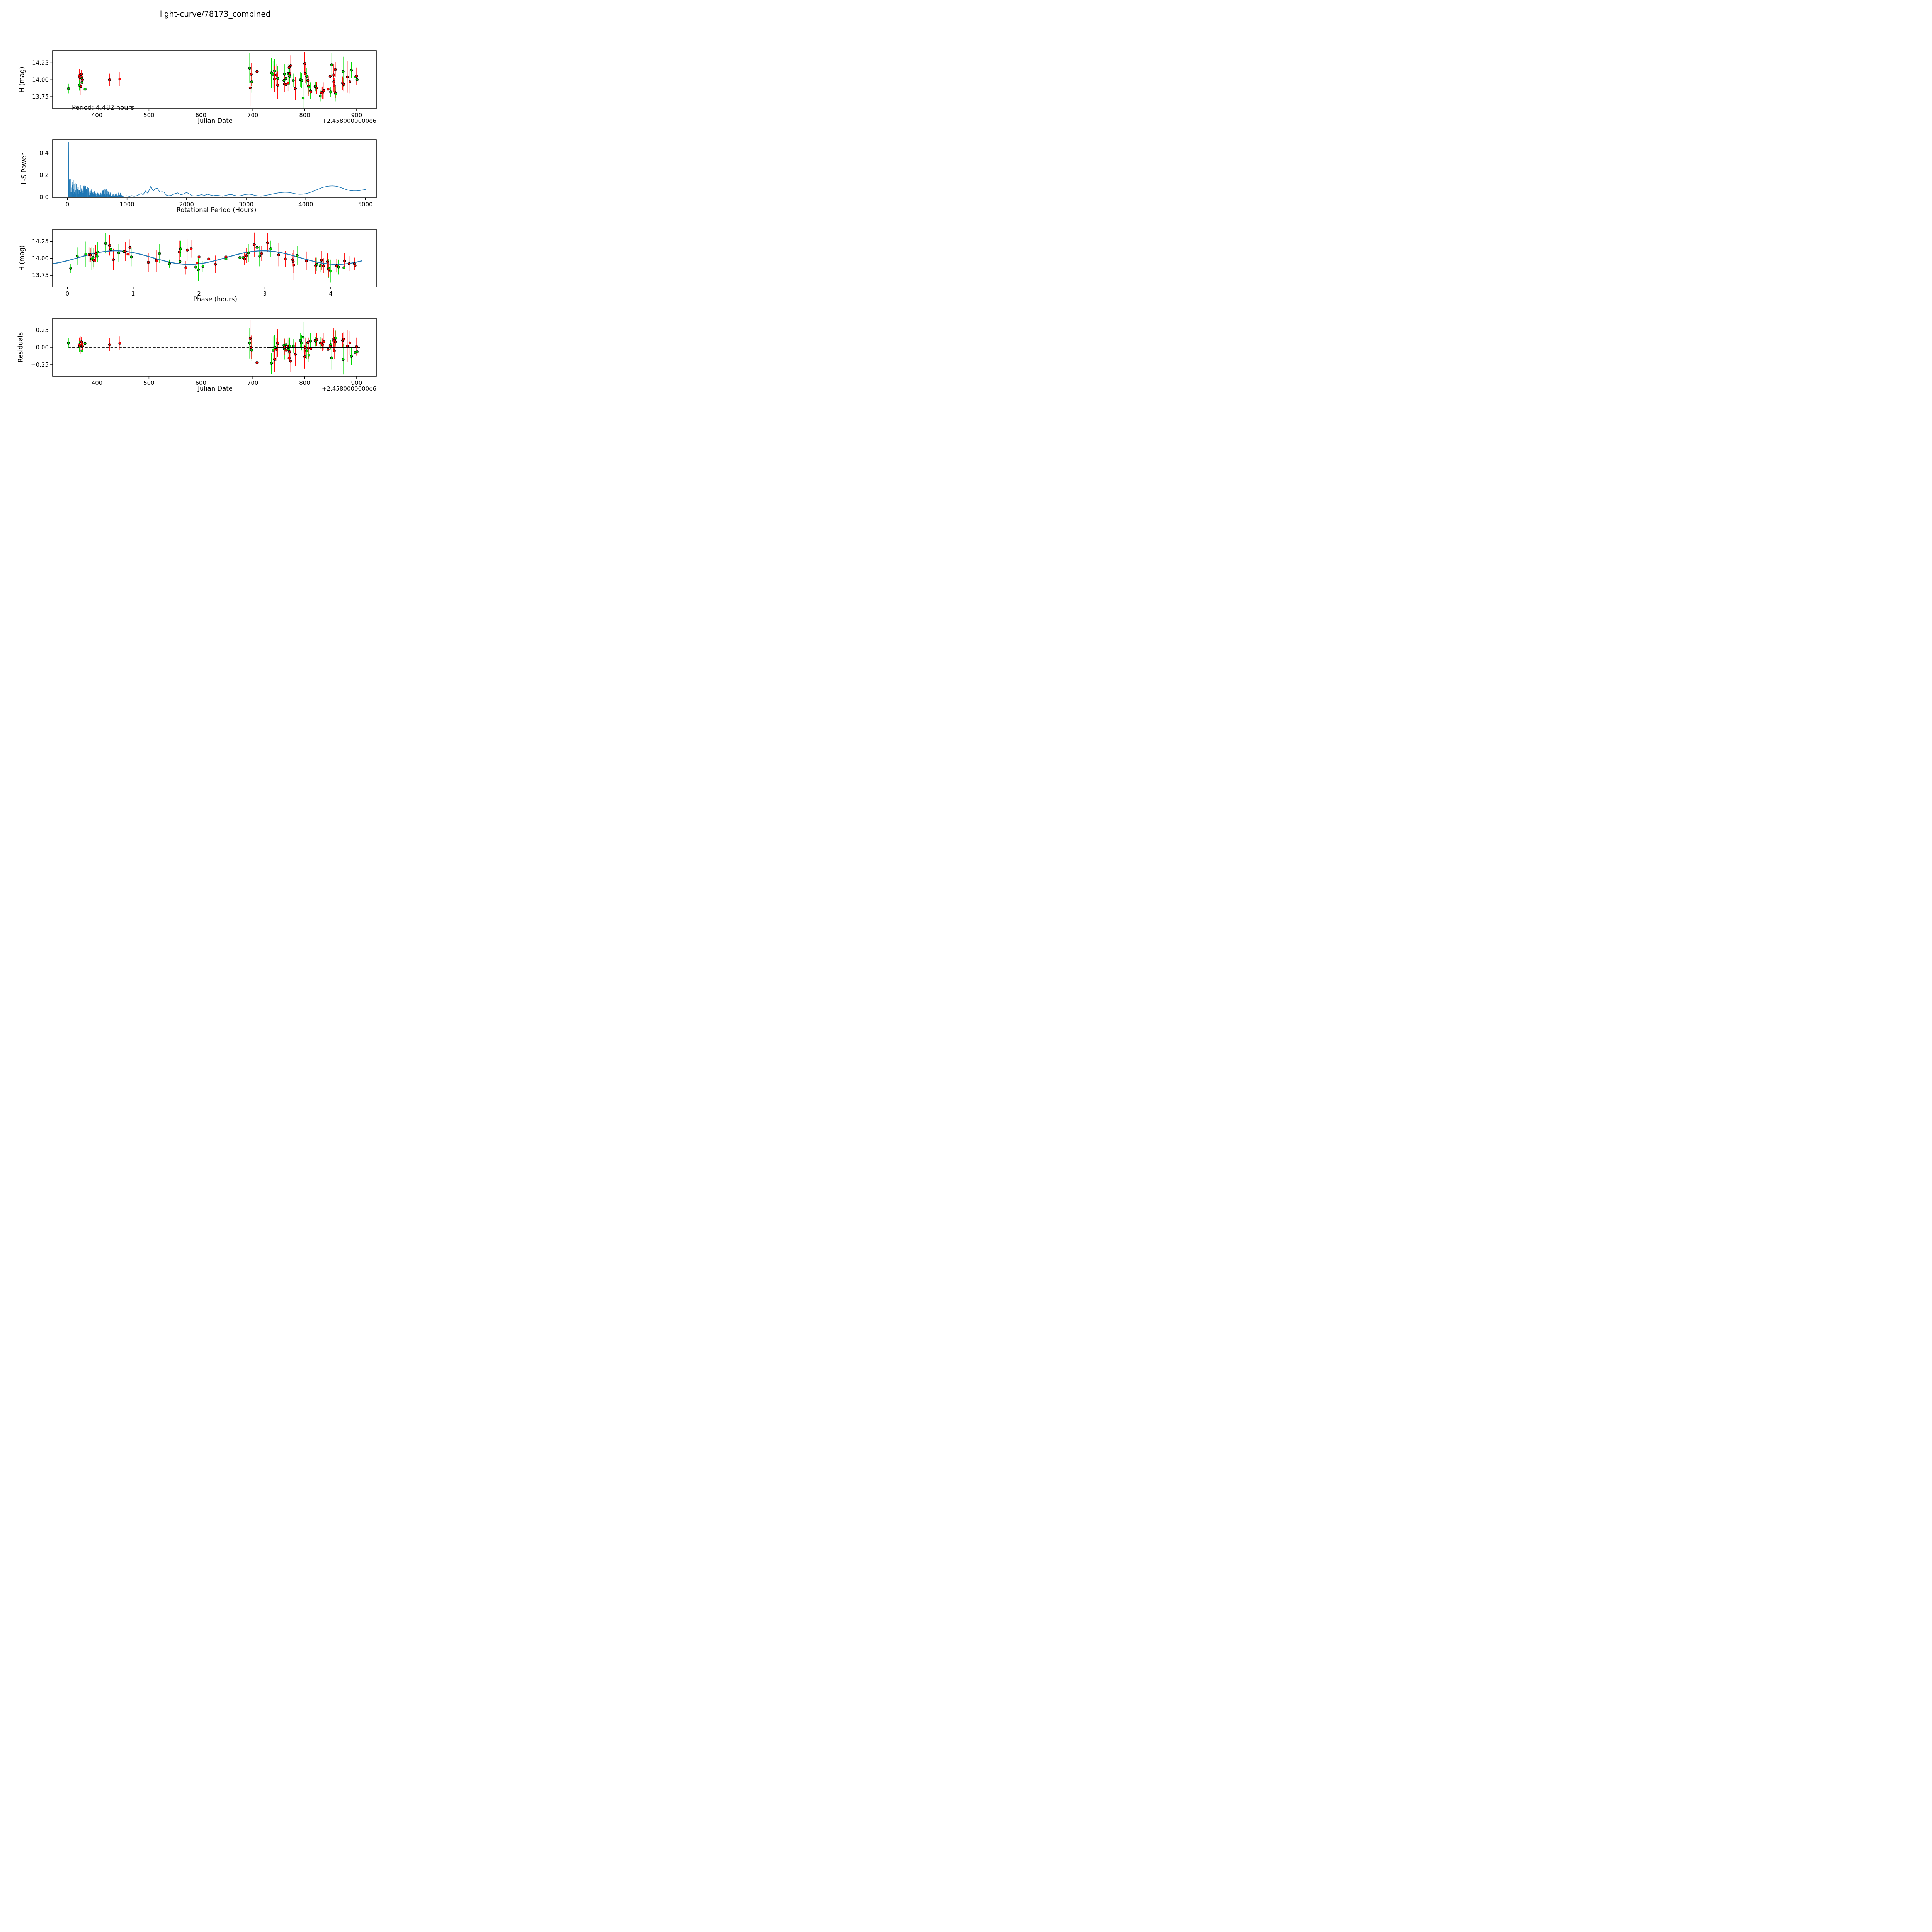  Describe the element at coordinates (22, 79) in the screenshot. I see `panel1-y-axis-label: H (mag)` at that location.